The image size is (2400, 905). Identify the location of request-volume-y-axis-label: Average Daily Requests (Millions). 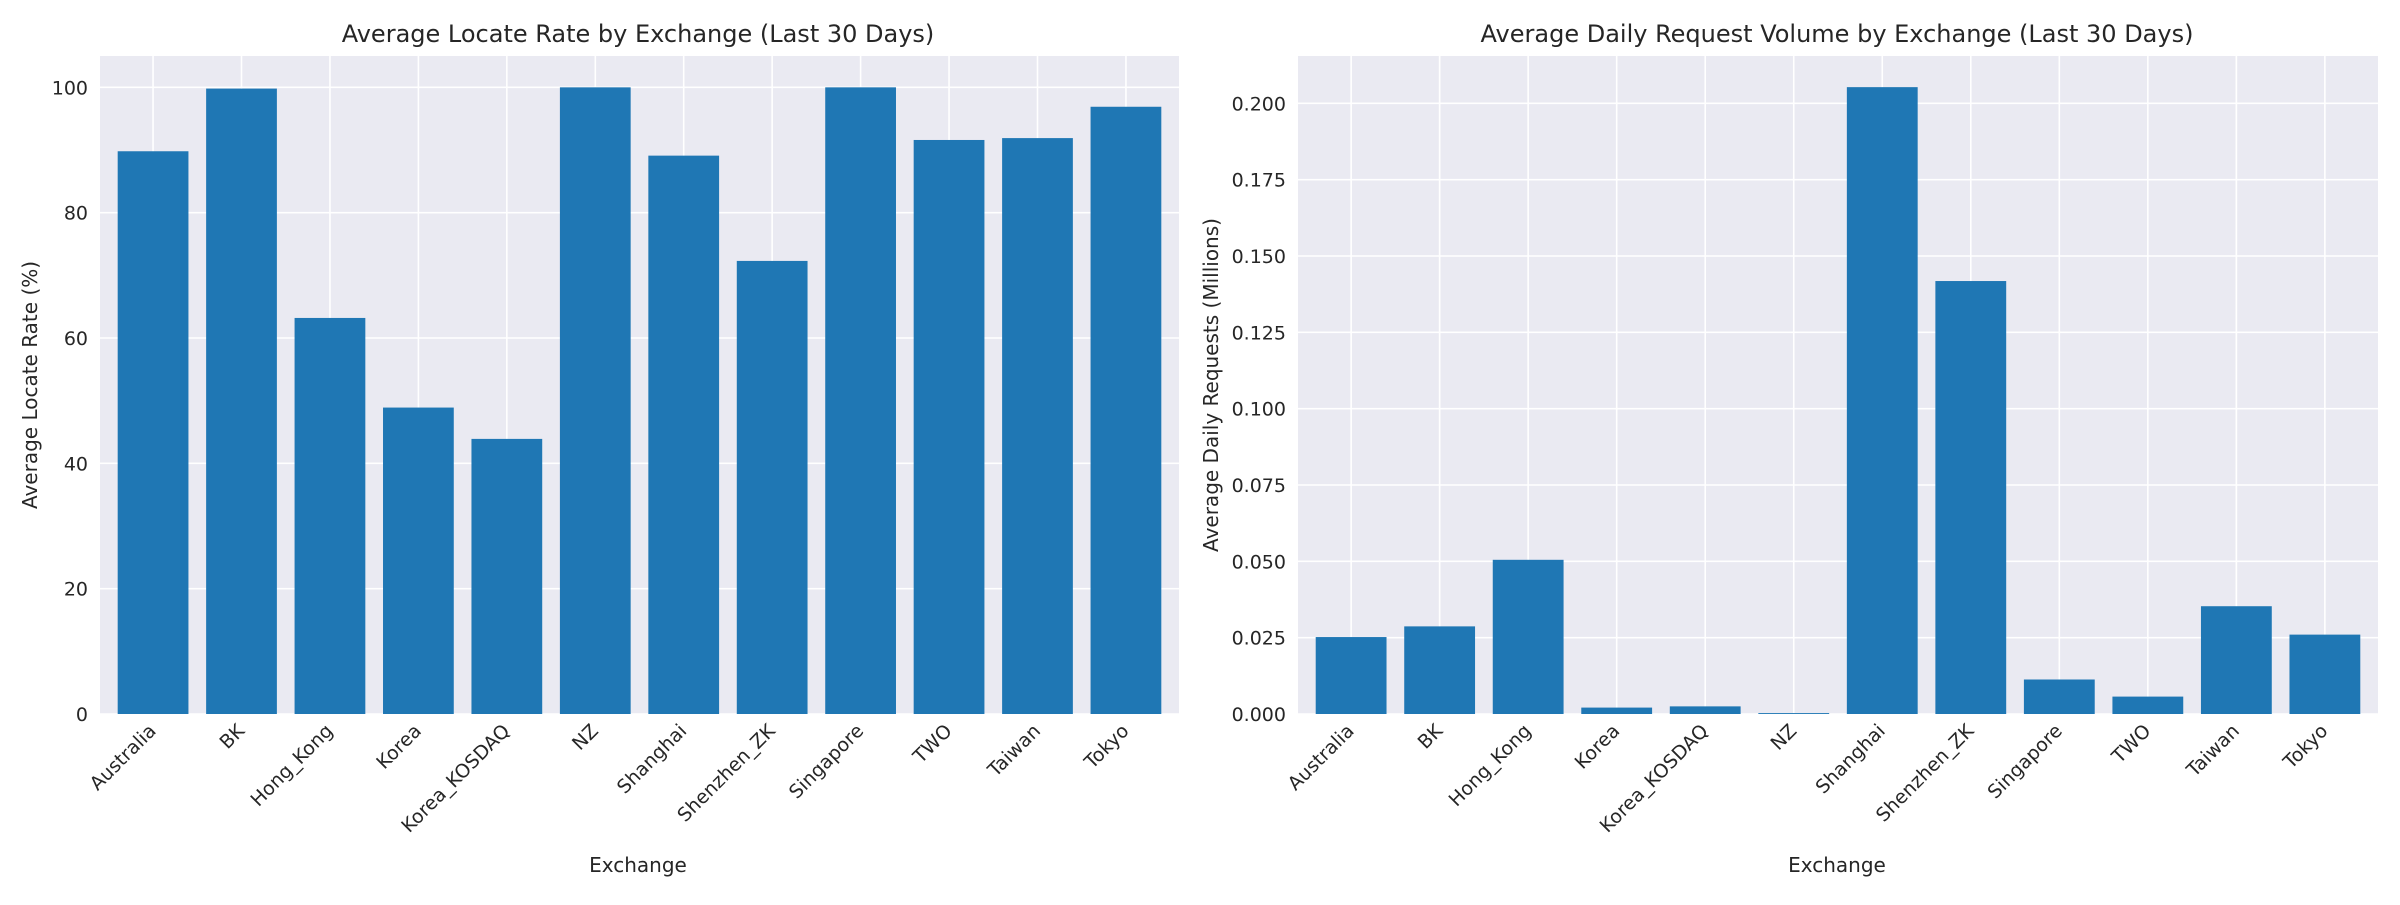
(1211, 385).